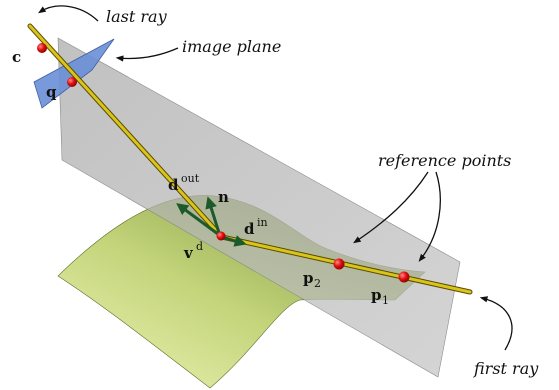  Describe the element at coordinates (234, 241) in the screenshot. I see `dir-in-arrow` at that location.